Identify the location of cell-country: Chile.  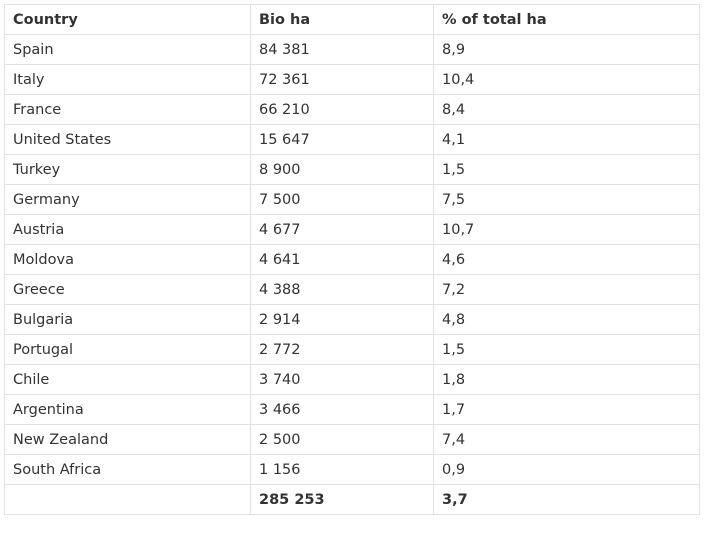
(127, 379).